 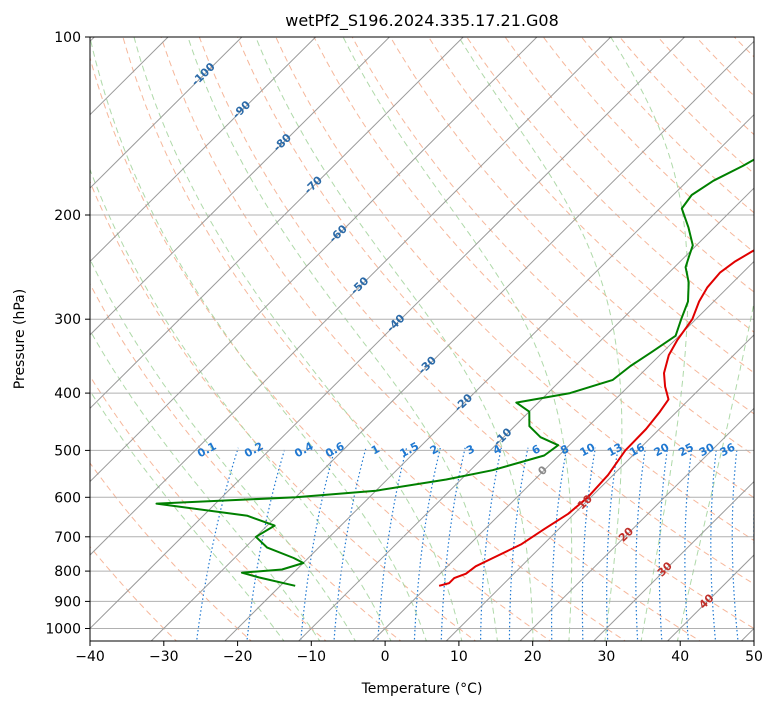 What do you see at coordinates (67, 538) in the screenshot?
I see `y-tick-label: 700` at bounding box center [67, 538].